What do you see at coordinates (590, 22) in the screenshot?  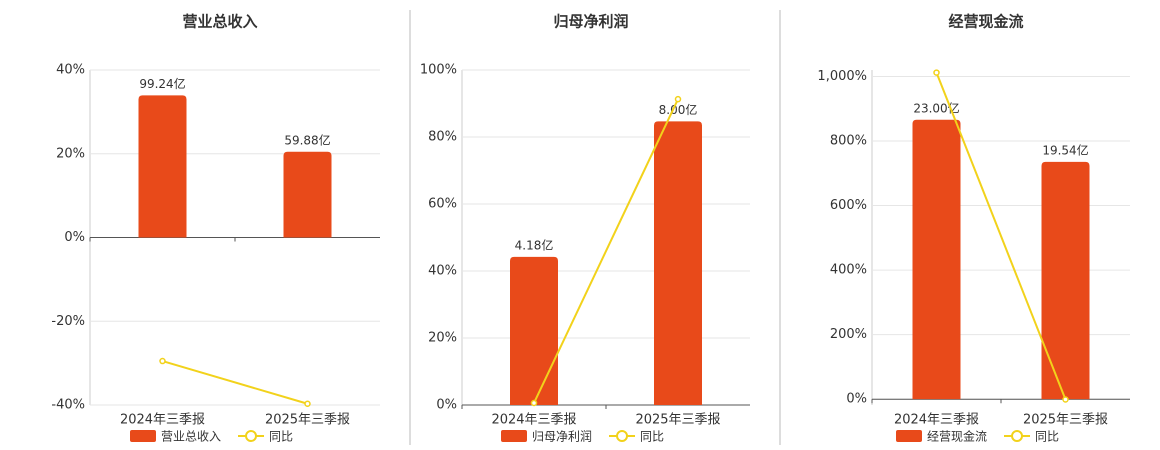 I see `chart-title: 归母净利润` at bounding box center [590, 22].